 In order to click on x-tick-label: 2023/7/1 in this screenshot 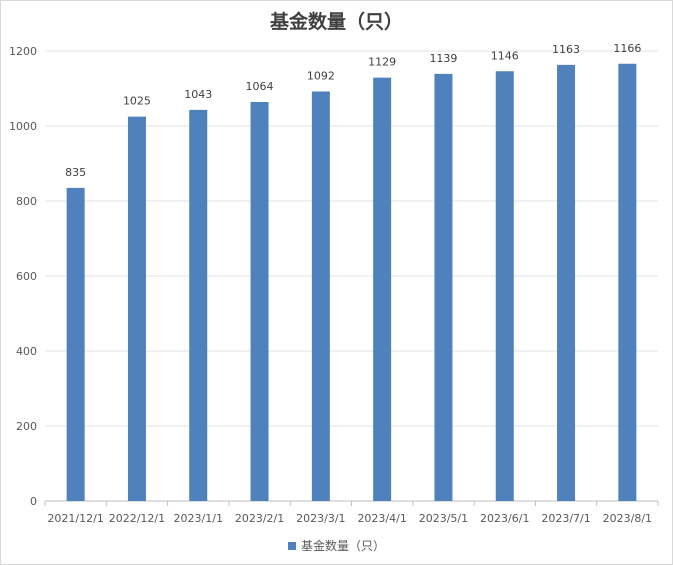, I will do `click(565, 518)`.